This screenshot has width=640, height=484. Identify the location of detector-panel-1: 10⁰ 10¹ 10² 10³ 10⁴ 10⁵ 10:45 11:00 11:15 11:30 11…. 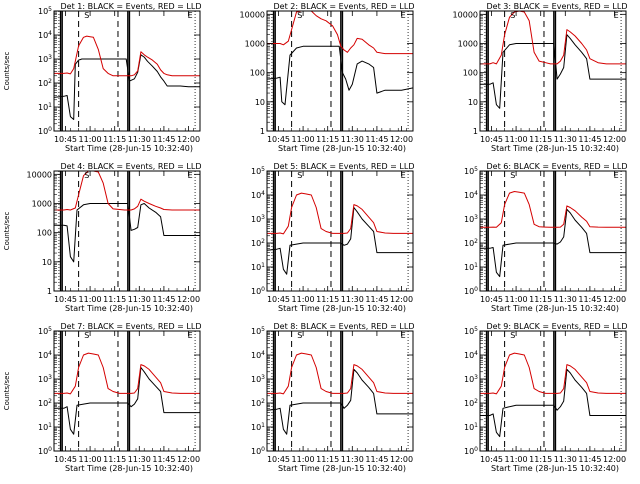
(102, 77).